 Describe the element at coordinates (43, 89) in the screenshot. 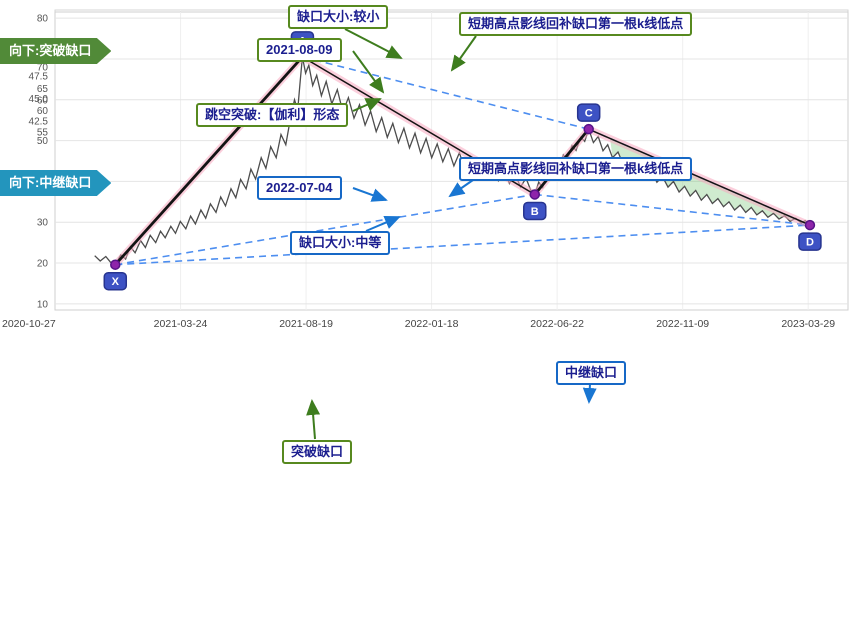

I see `y-tick-label: 65` at that location.